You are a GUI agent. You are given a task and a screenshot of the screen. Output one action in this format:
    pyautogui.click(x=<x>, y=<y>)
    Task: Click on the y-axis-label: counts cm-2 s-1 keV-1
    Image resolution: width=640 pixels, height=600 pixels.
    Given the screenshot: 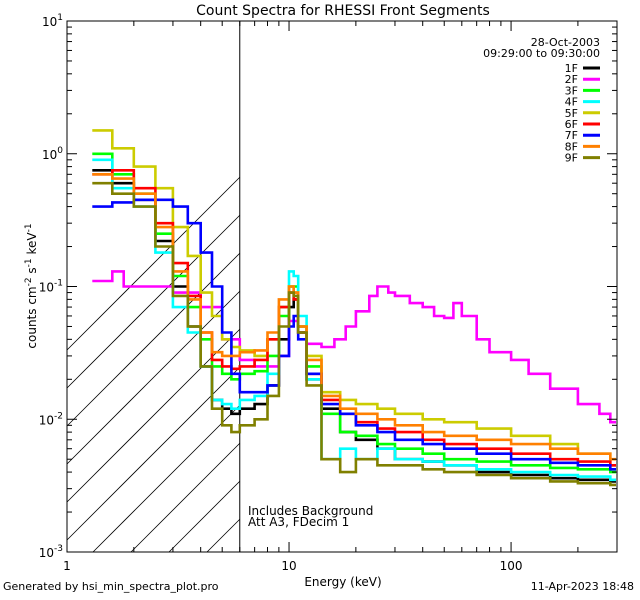 What is the action you would take?
    pyautogui.click(x=31, y=285)
    